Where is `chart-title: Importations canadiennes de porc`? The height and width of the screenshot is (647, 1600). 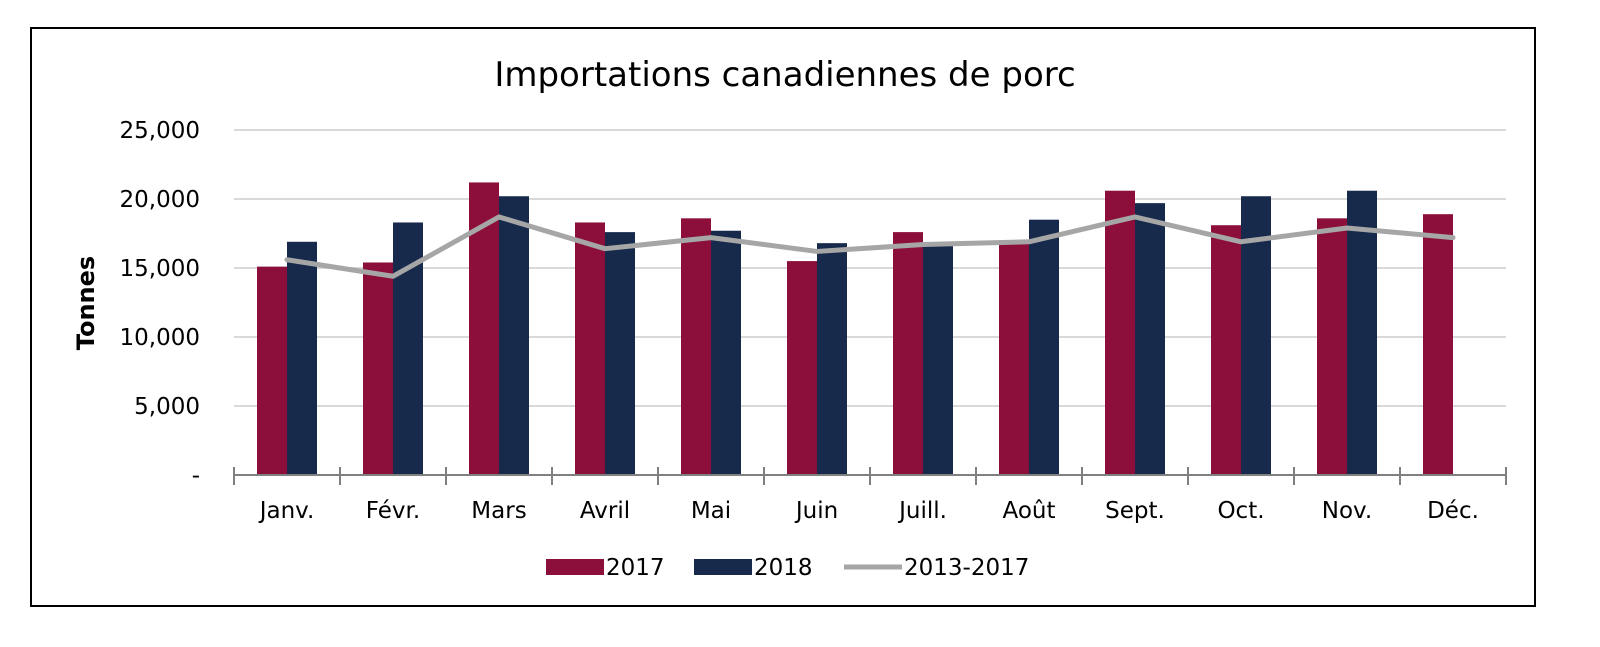
chart-title: Importations canadiennes de porc is located at coordinates (784, 75).